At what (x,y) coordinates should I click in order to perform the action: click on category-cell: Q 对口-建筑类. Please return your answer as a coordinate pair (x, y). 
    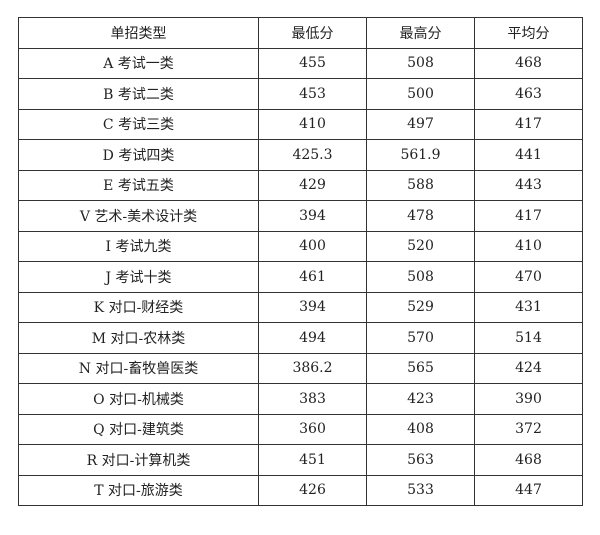
    Looking at the image, I should click on (138, 429).